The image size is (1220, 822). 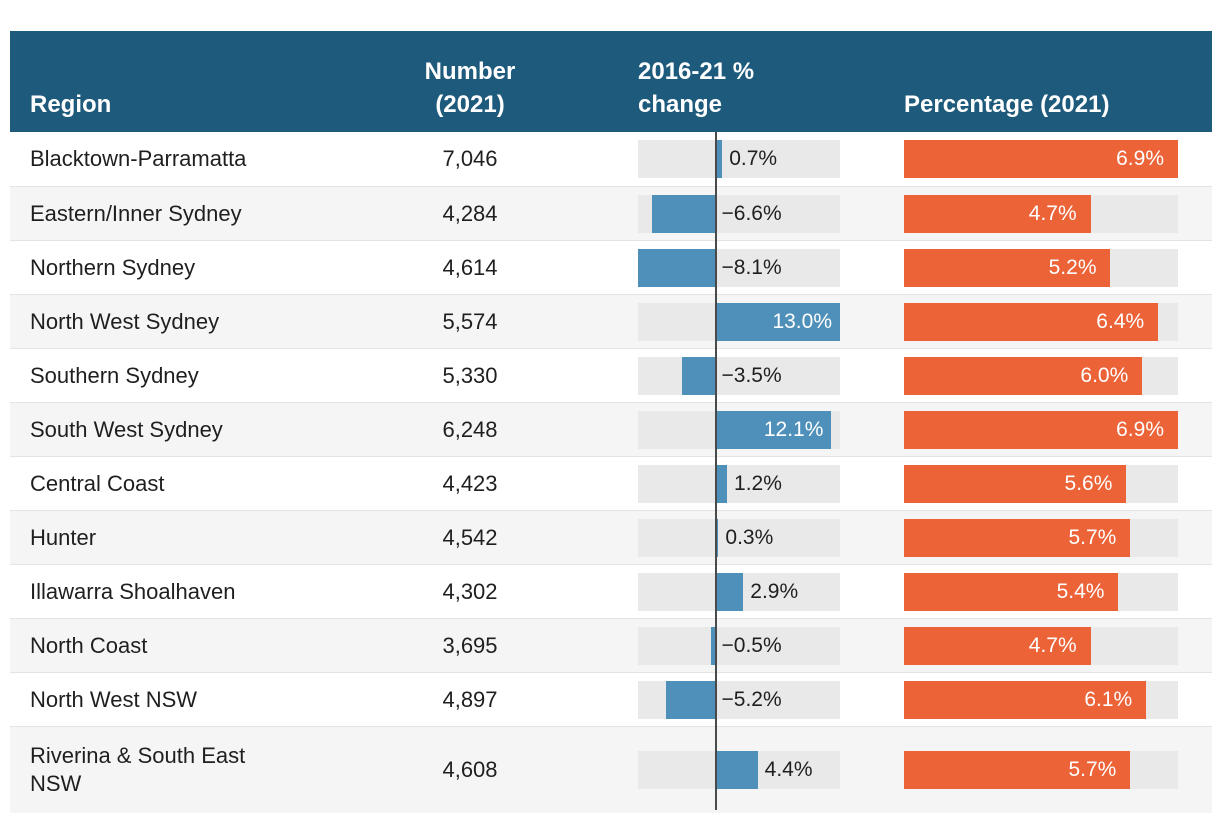 What do you see at coordinates (138, 158) in the screenshot?
I see `region-name: Blacktown-Parramatta` at bounding box center [138, 158].